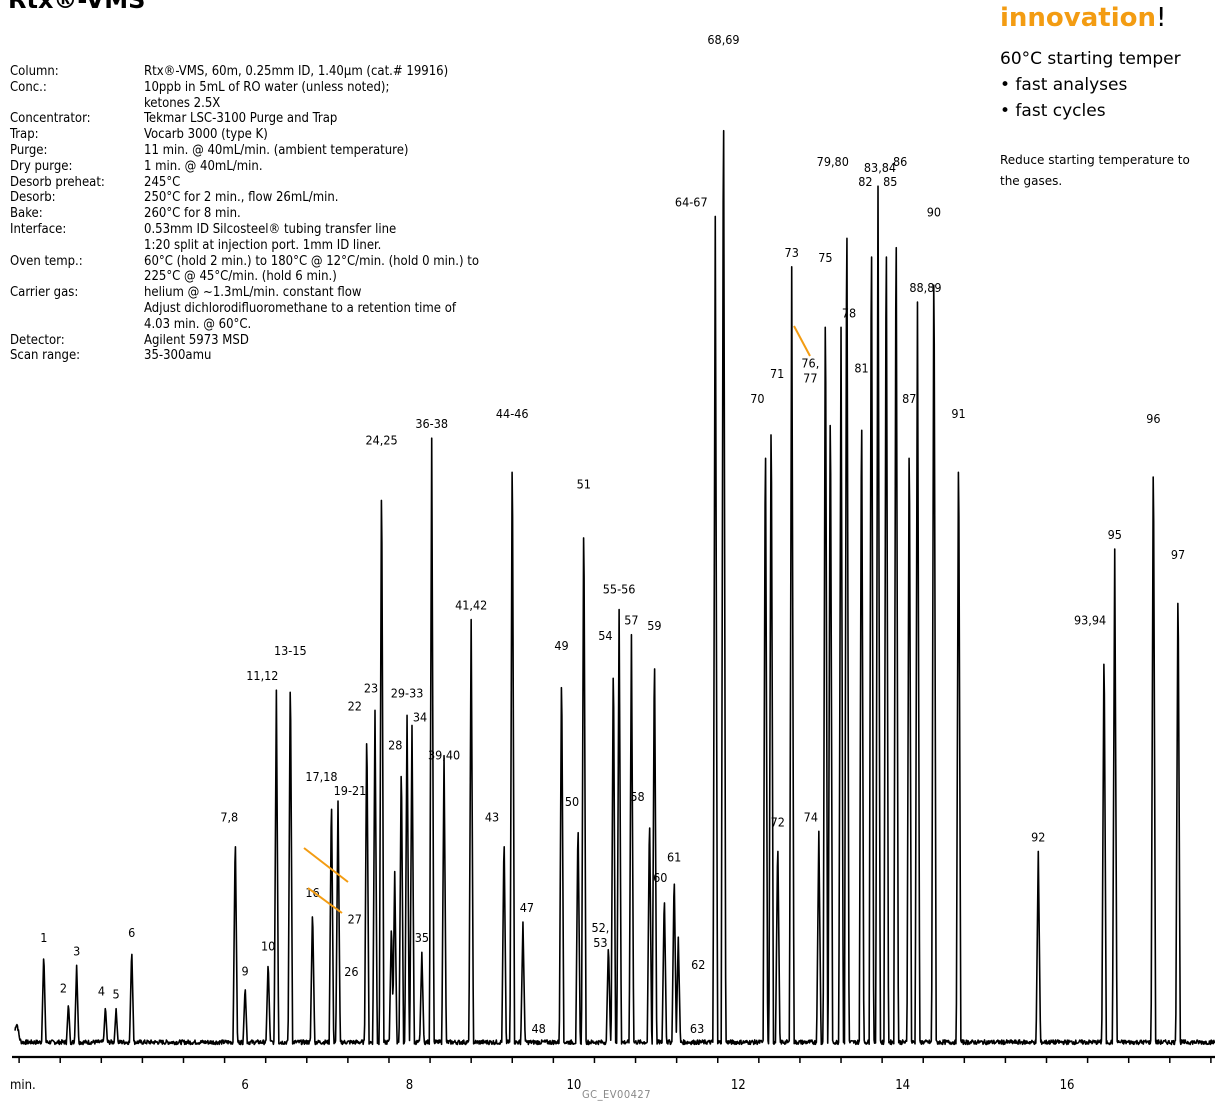 The image size is (1215, 1107). I want to click on condition-row: ketones 2.5X, so click(244, 104).